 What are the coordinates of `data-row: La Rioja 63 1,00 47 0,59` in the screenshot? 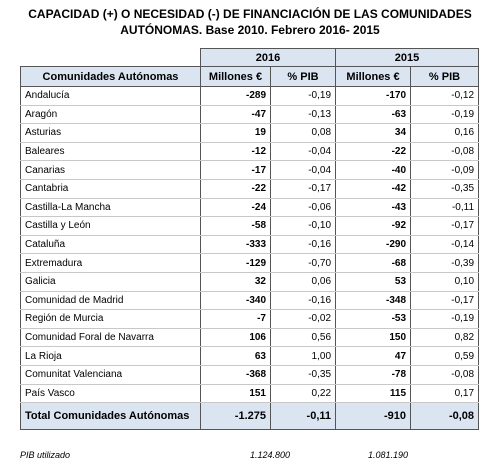 It's located at (250, 356).